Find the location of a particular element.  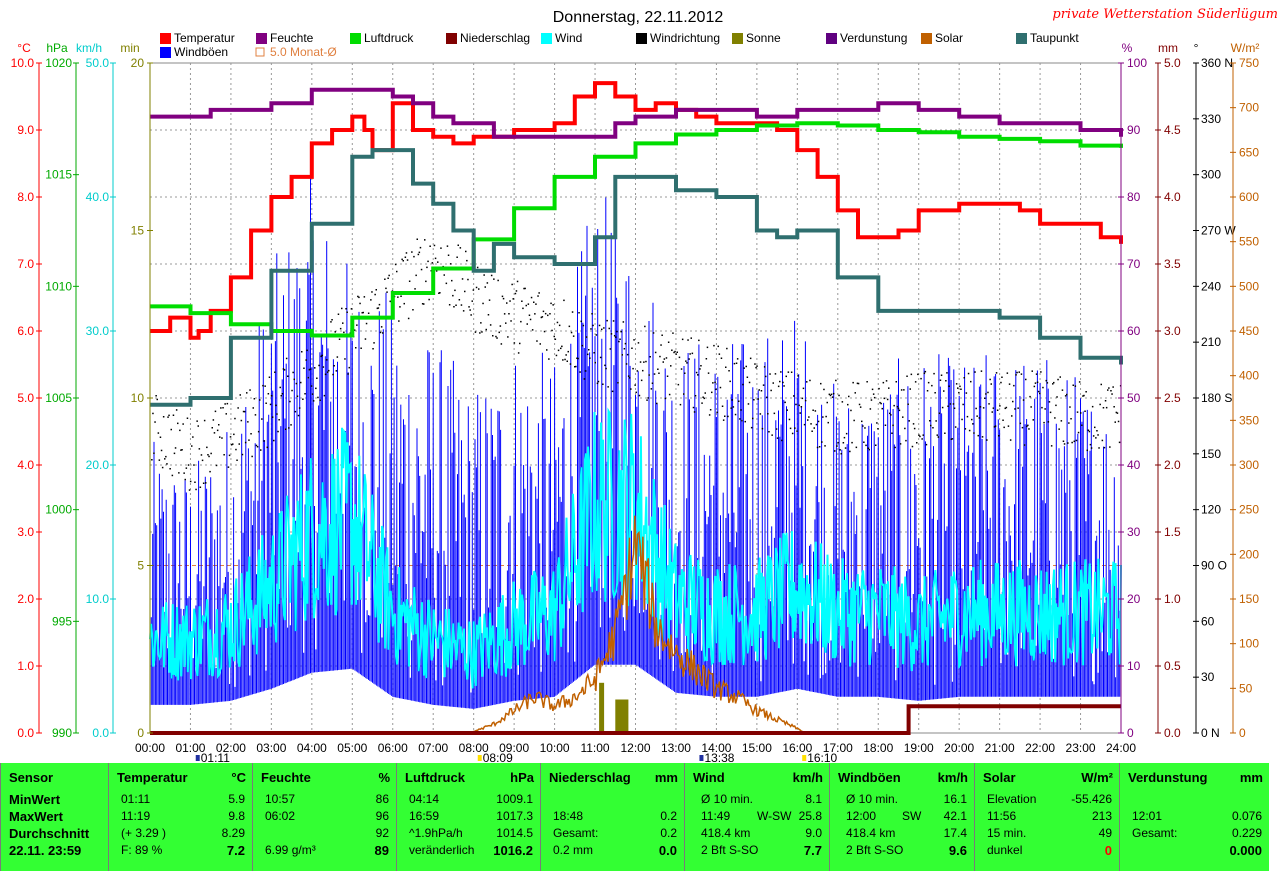

stat-unit: km/h is located at coordinates (807, 777).